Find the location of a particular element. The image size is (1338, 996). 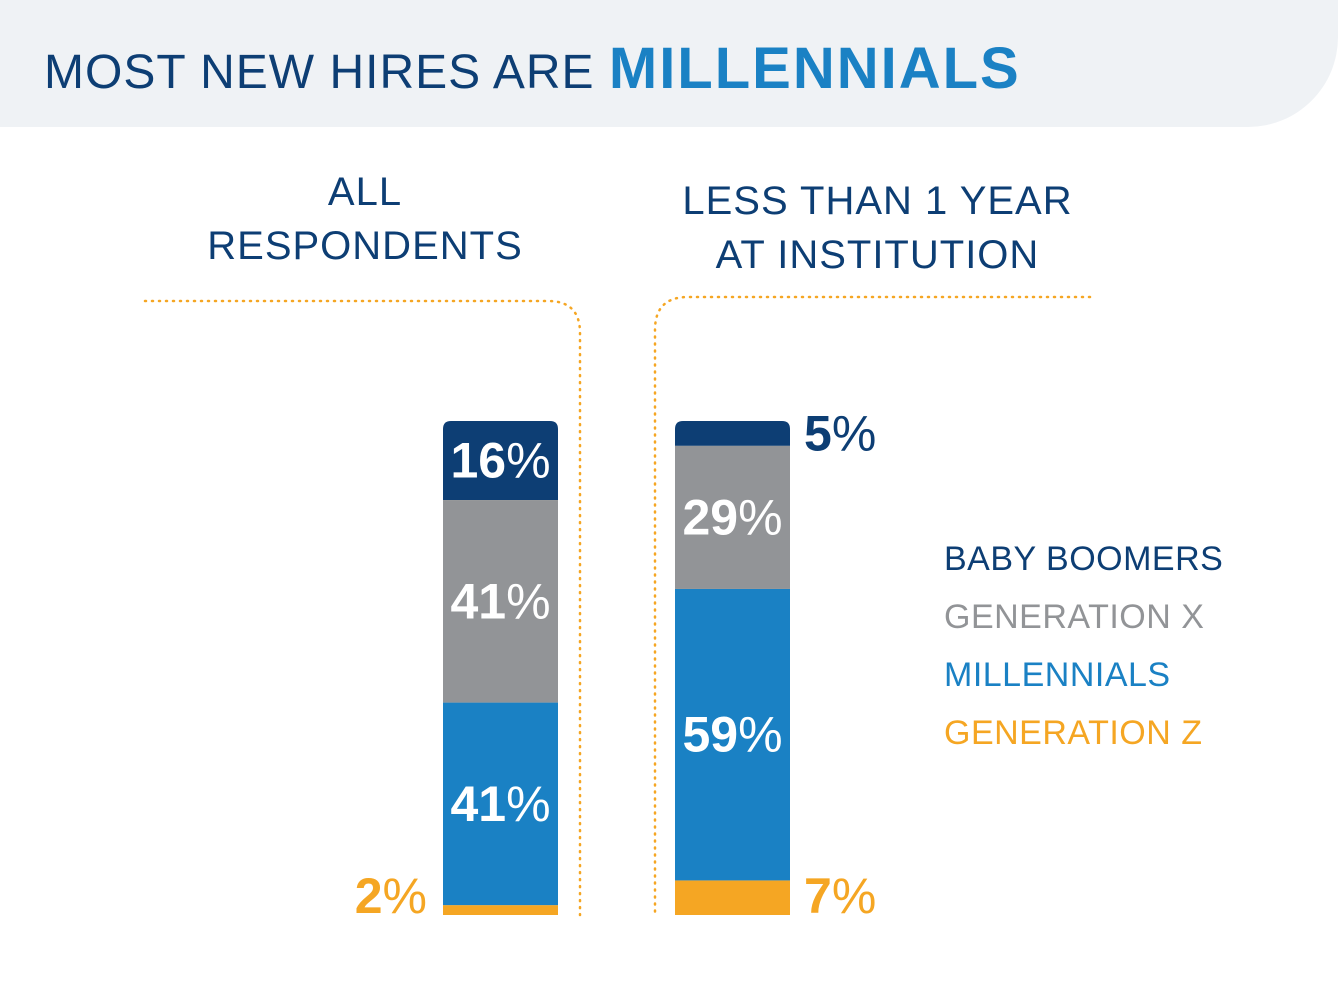

group-label-line: AT INSTITUTION is located at coordinates (877, 255).